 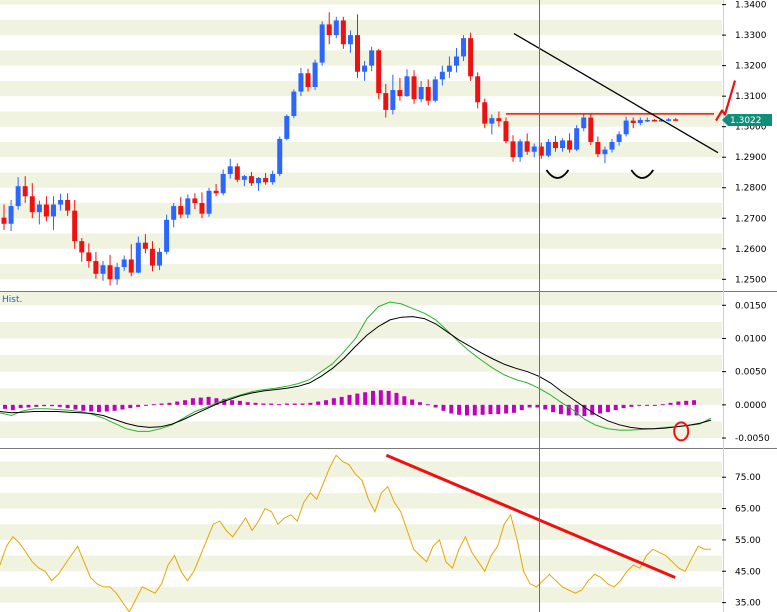 What do you see at coordinates (751, 339) in the screenshot?
I see `y-tick-label: 0.0100` at bounding box center [751, 339].